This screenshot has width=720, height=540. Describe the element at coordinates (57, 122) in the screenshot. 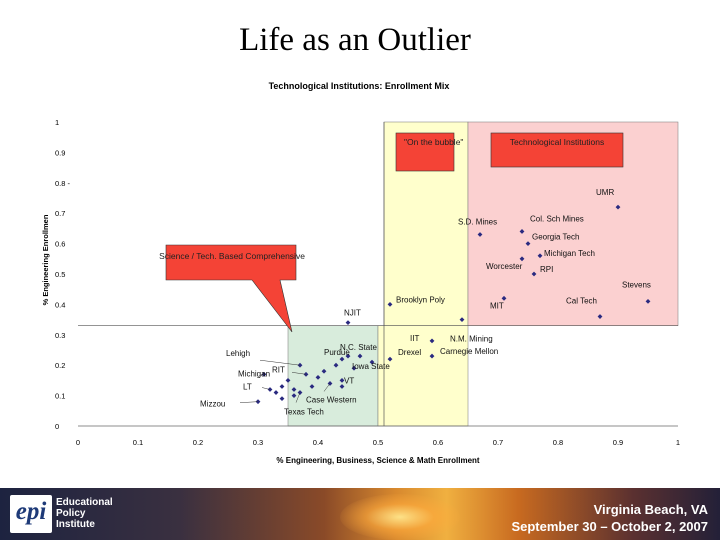

I see `y-tick-label: 1` at that location.